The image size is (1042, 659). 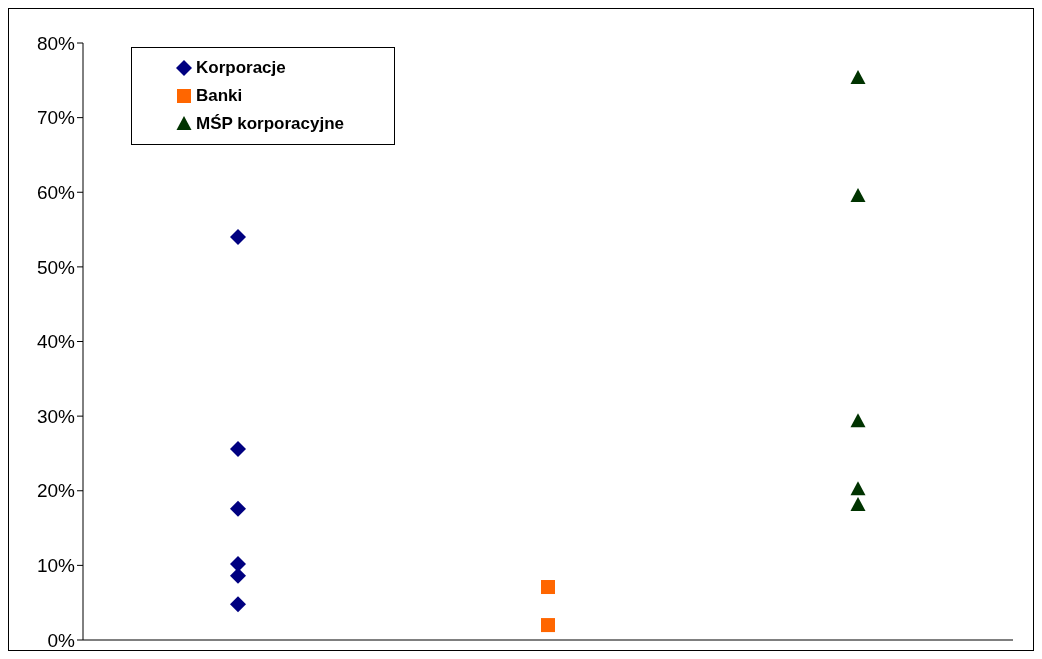 I want to click on y-tick-label: 20%, so click(x=56, y=491).